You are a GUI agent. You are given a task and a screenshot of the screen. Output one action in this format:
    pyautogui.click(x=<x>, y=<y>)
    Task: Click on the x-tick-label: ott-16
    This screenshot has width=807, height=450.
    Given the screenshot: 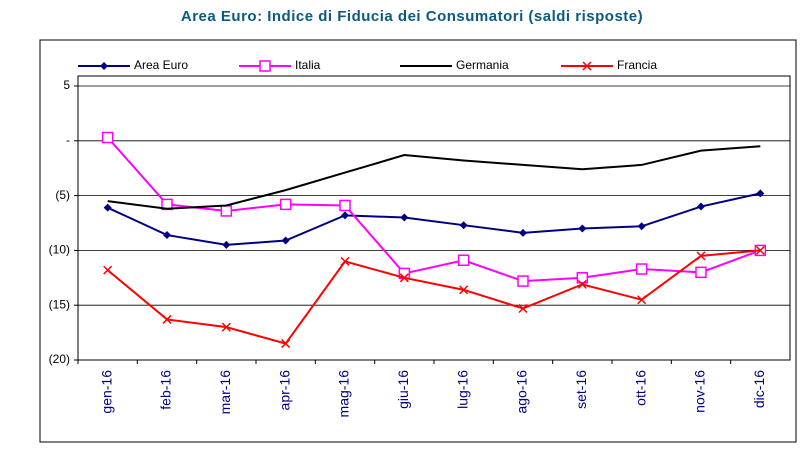 What is the action you would take?
    pyautogui.click(x=640, y=388)
    